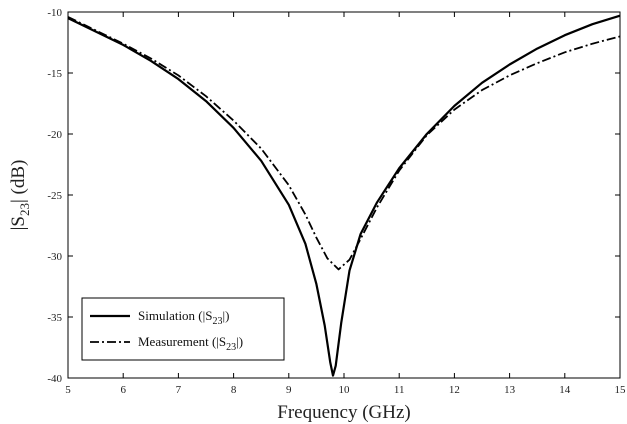  I want to click on x-tick-label: 15, so click(621, 390).